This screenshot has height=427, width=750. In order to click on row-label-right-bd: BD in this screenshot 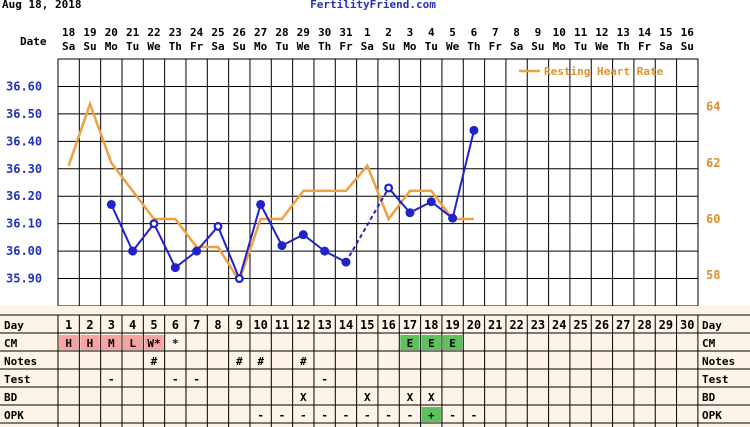, I will do `click(709, 397)`.